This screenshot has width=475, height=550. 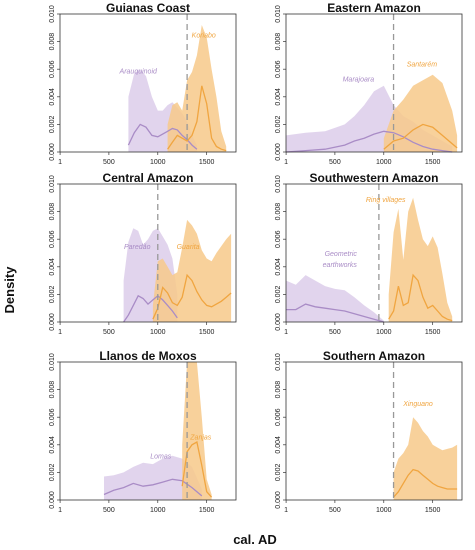 What do you see at coordinates (138, 71) in the screenshot?
I see `annotation-label: Arauquinoid` at bounding box center [138, 71].